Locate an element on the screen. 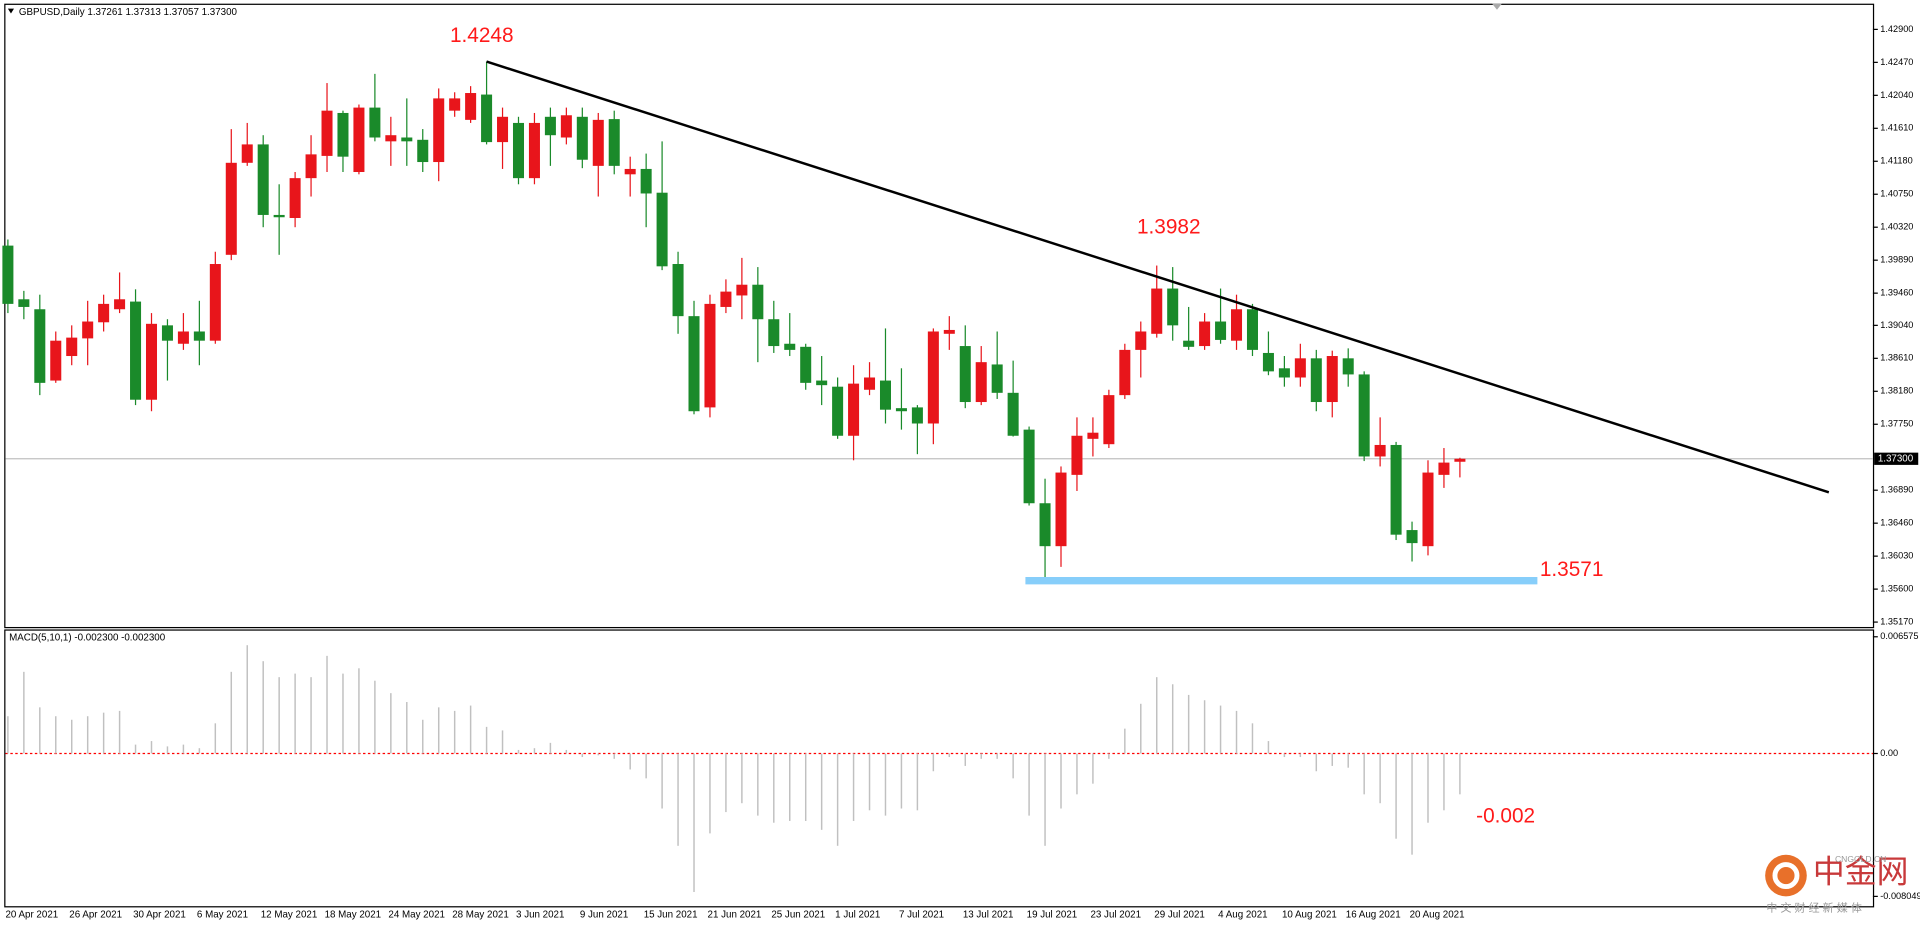 The image size is (1920, 927). y-tick-label: 1.36460 is located at coordinates (1896, 523).